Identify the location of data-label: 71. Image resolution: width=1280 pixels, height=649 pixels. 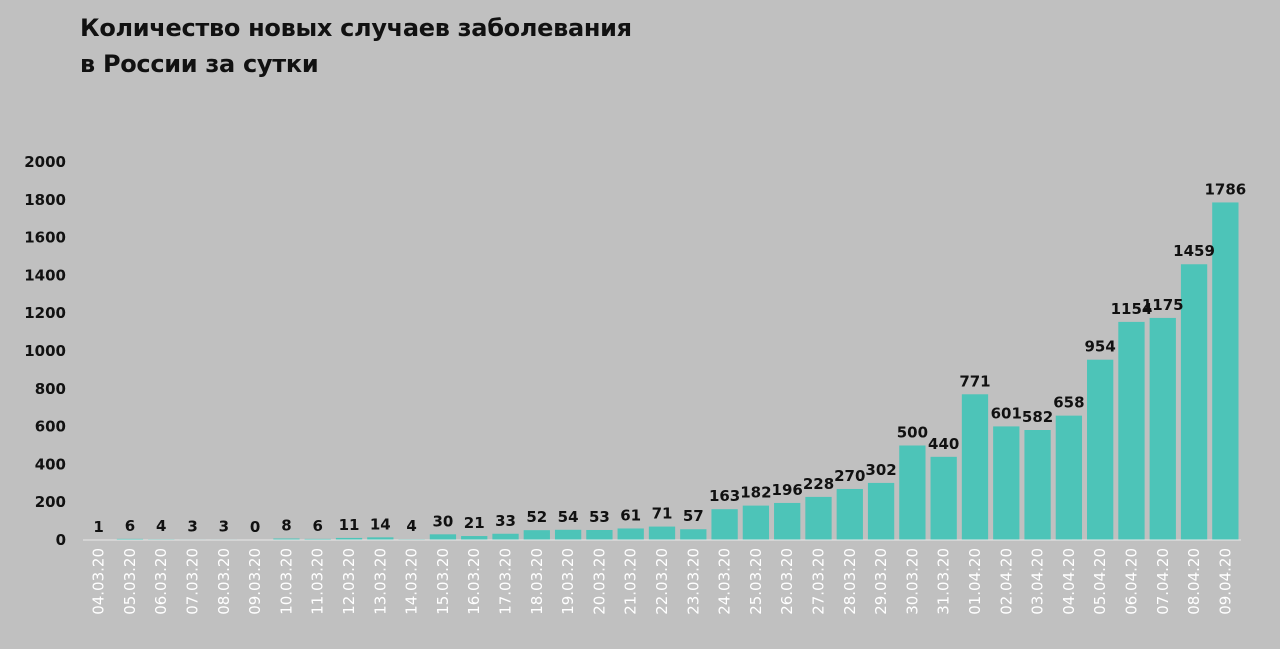
(662, 514).